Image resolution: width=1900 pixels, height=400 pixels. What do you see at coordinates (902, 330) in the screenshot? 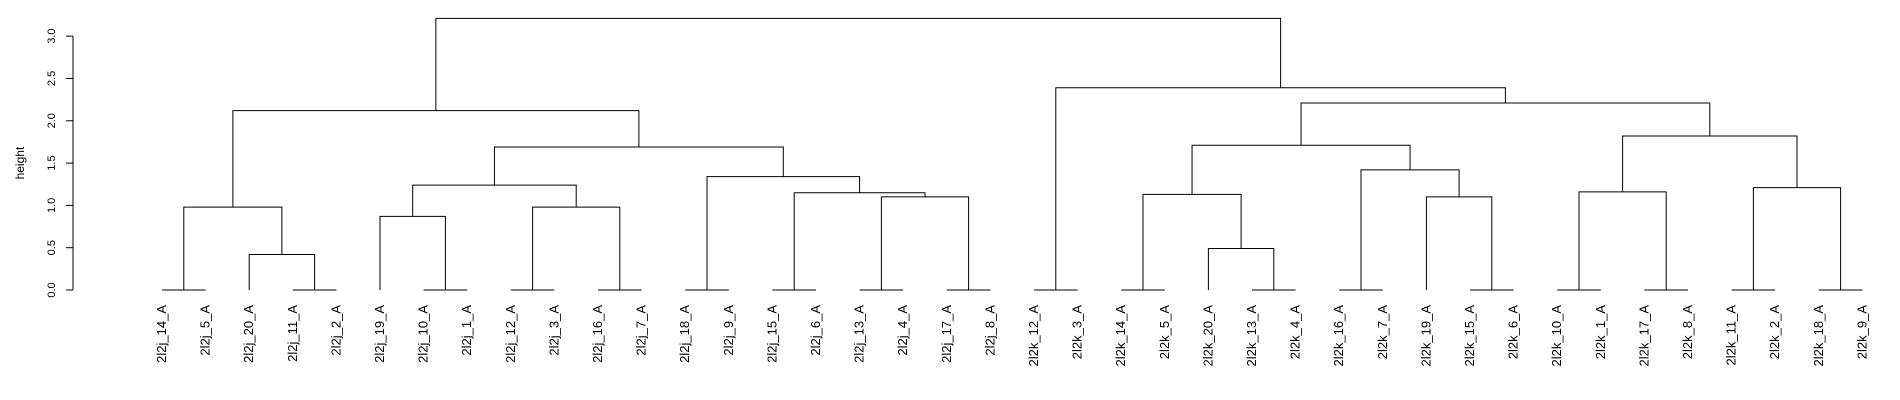
I see `leaf-label: 2l2j_4_A` at bounding box center [902, 330].